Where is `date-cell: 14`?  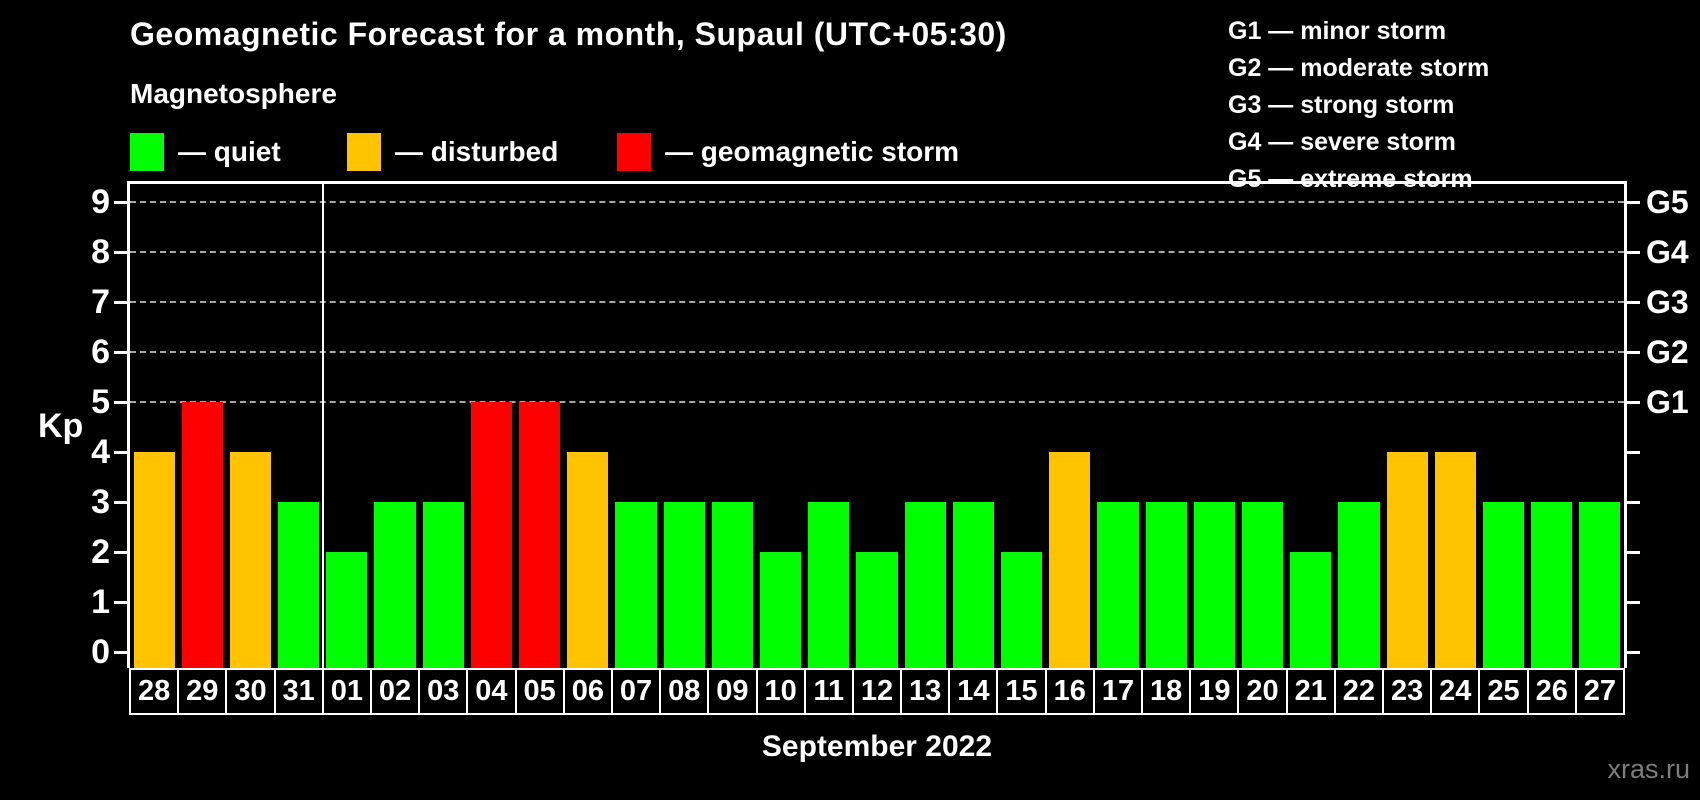
date-cell: 14 is located at coordinates (973, 691).